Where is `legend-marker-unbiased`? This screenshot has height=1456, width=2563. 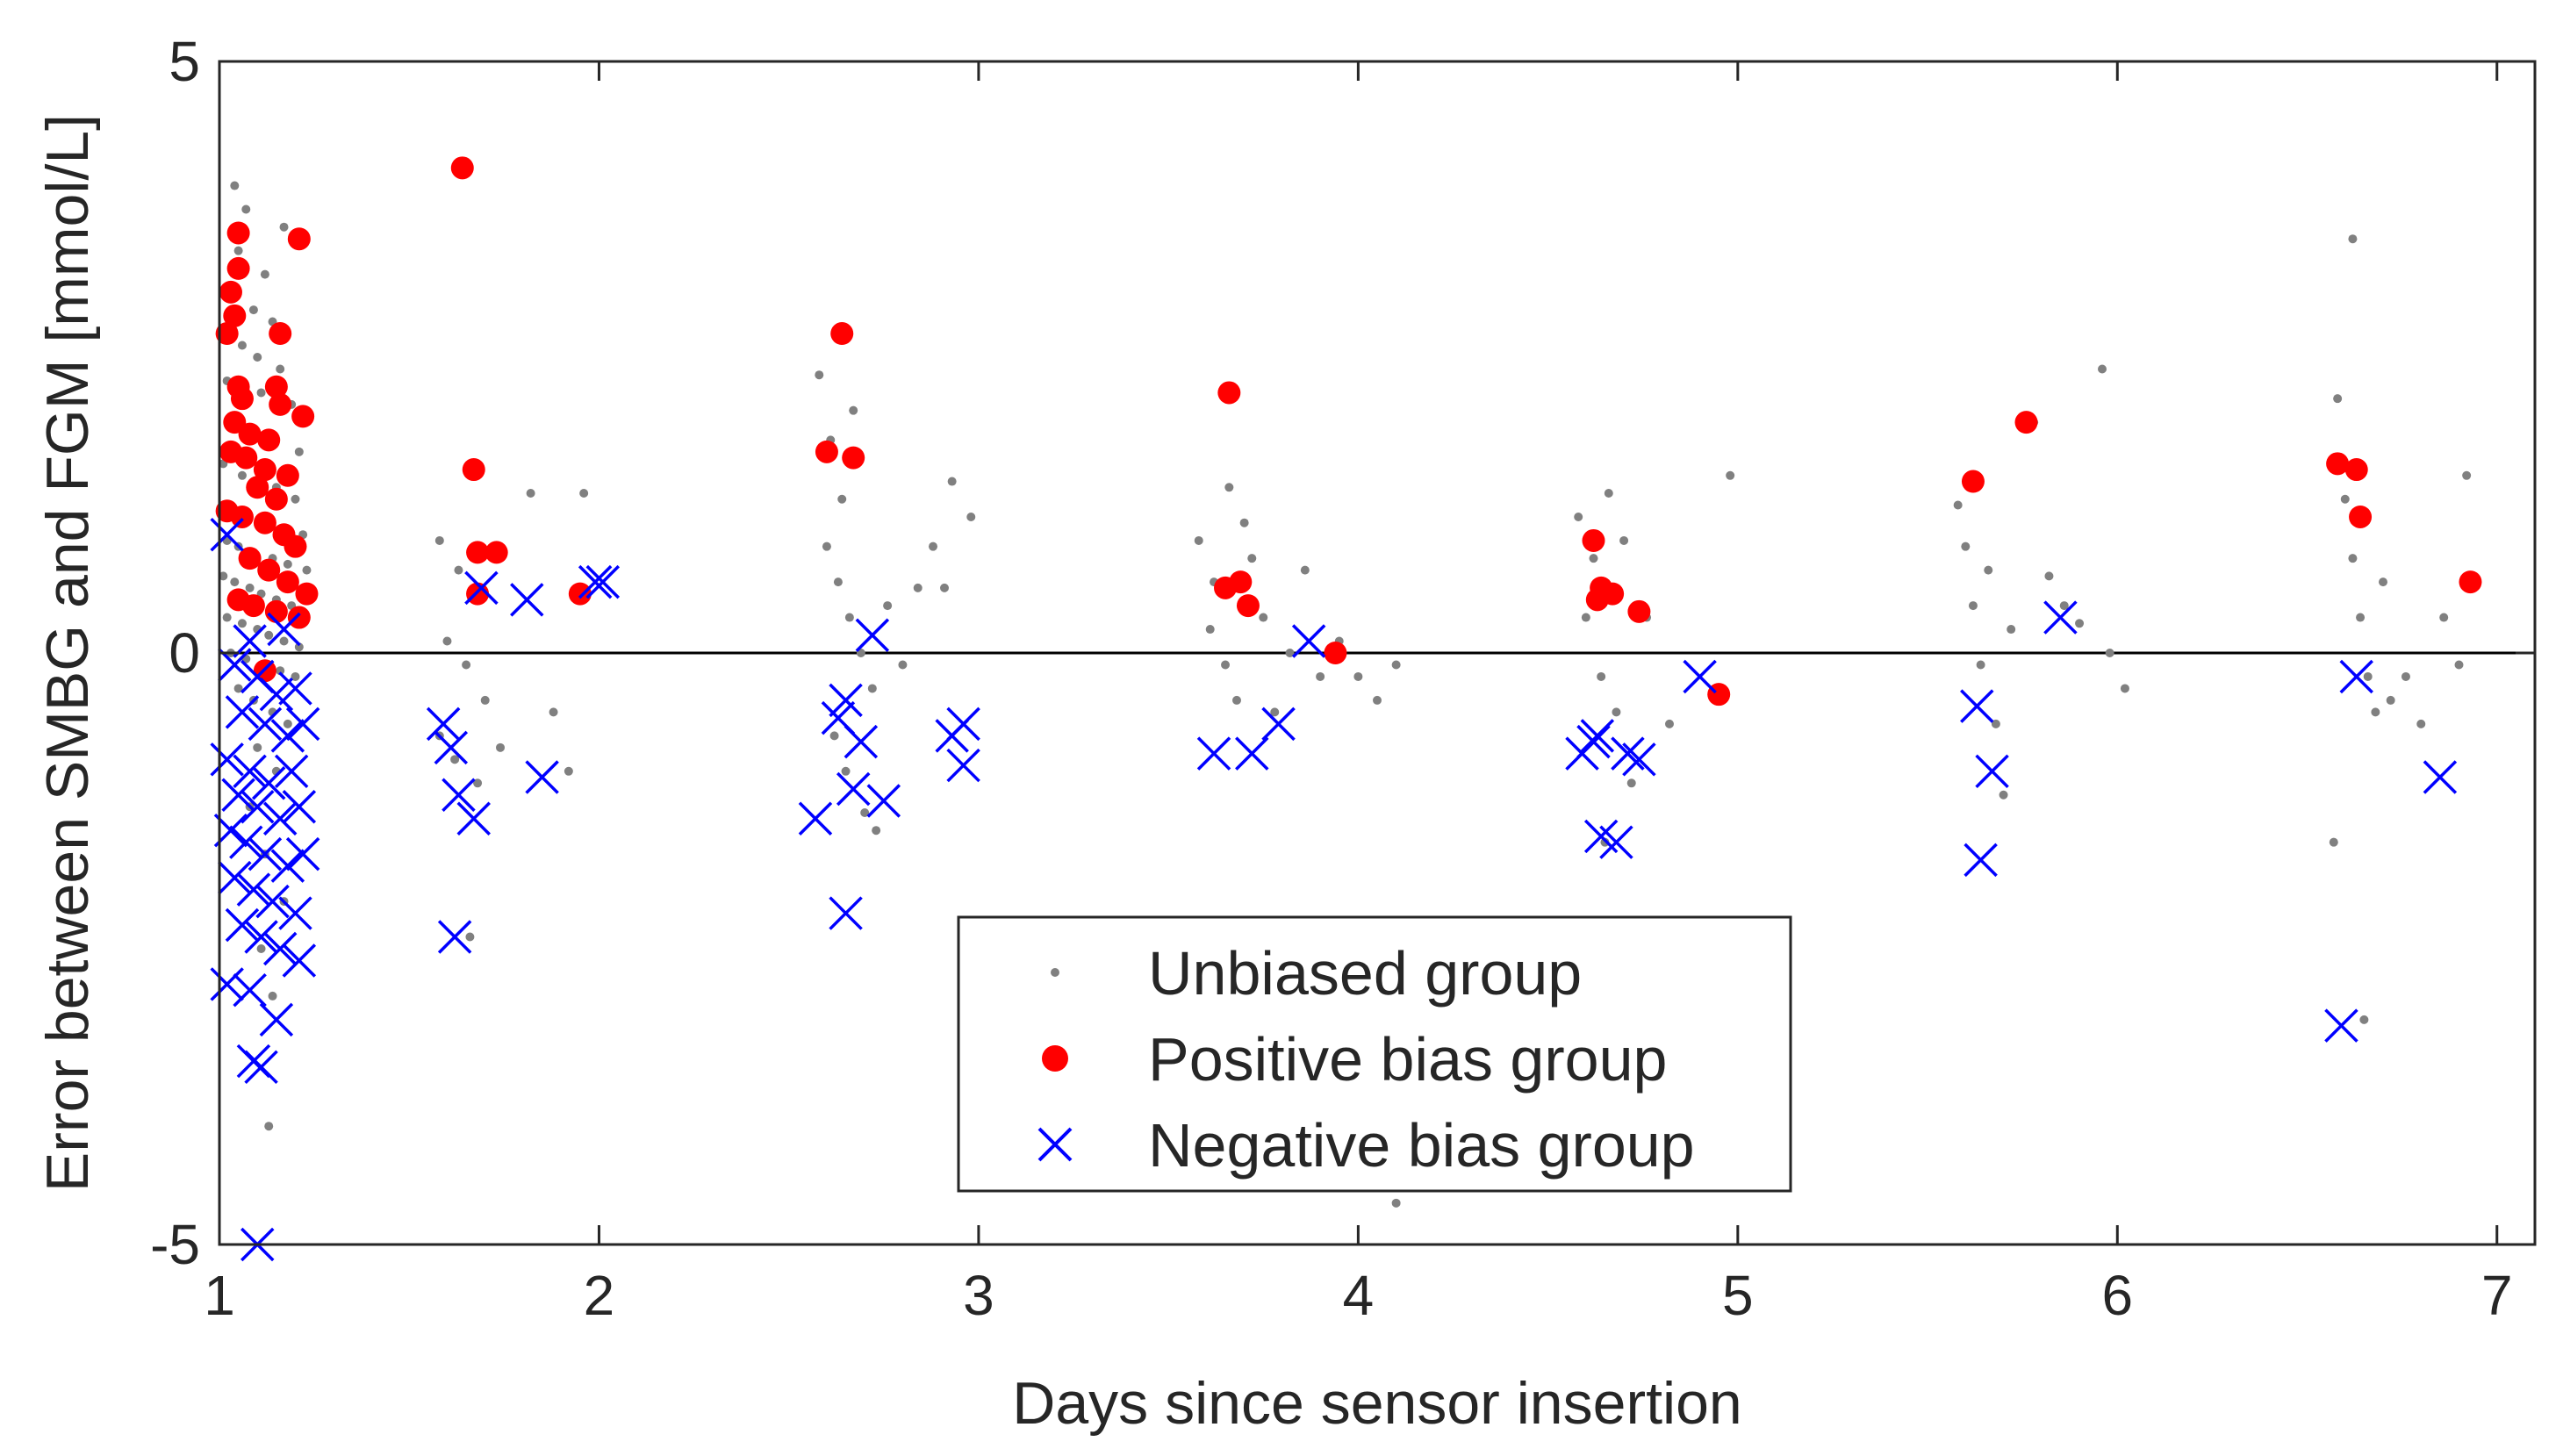
legend-marker-unbiased is located at coordinates (1055, 972).